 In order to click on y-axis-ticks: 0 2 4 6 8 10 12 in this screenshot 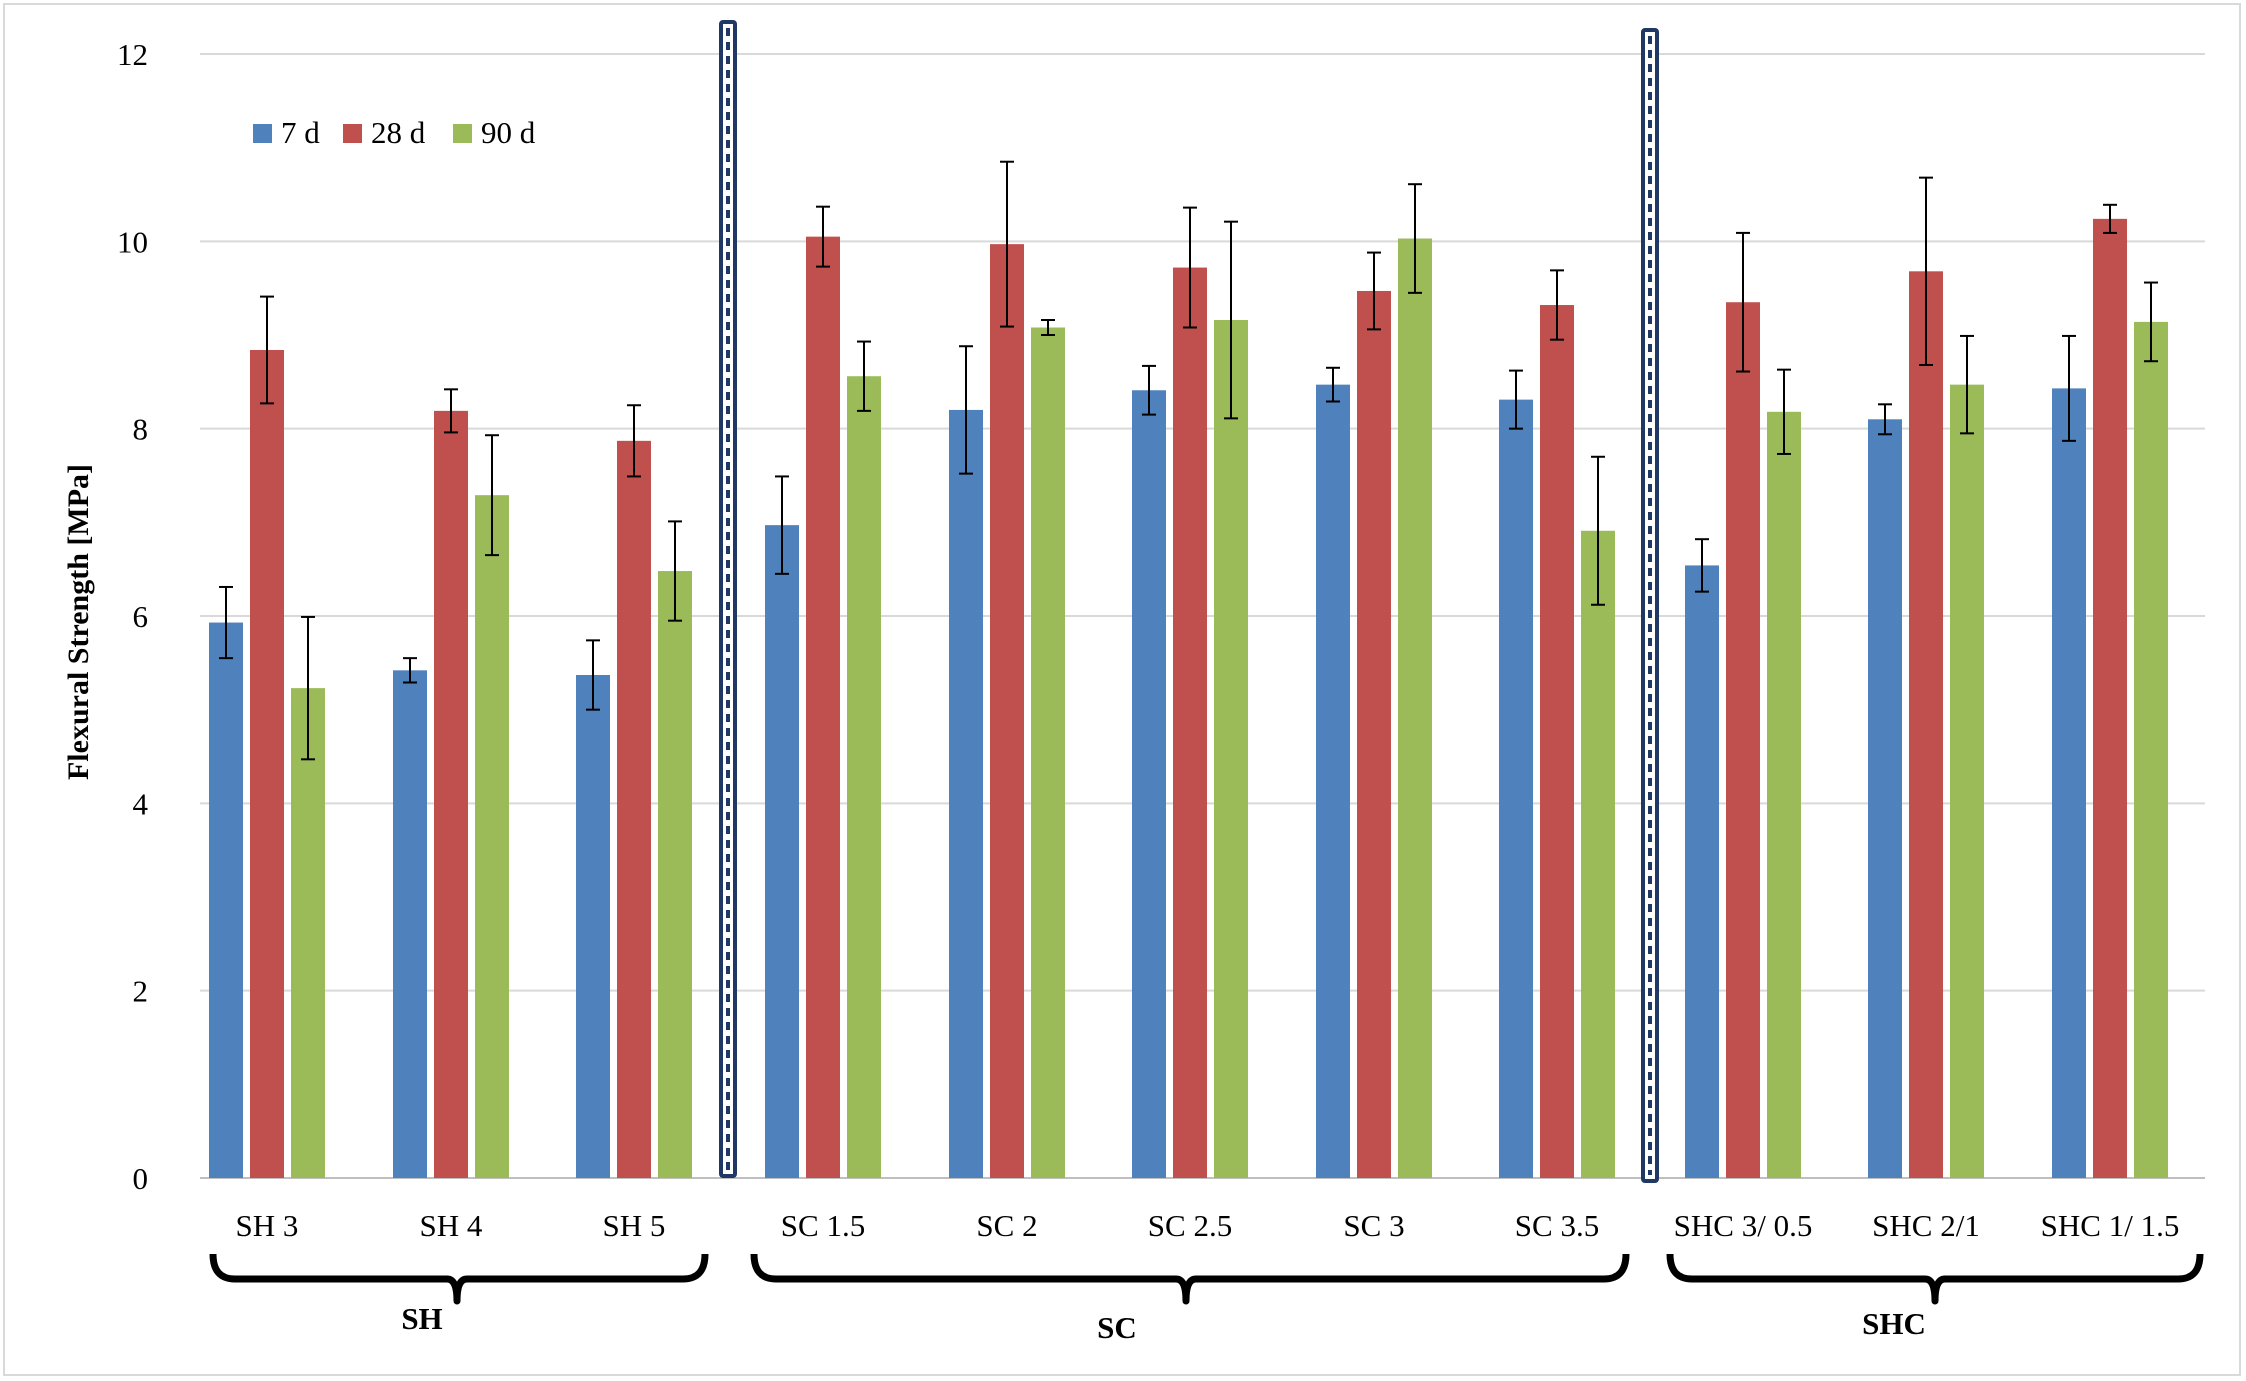, I will do `click(133, 616)`.